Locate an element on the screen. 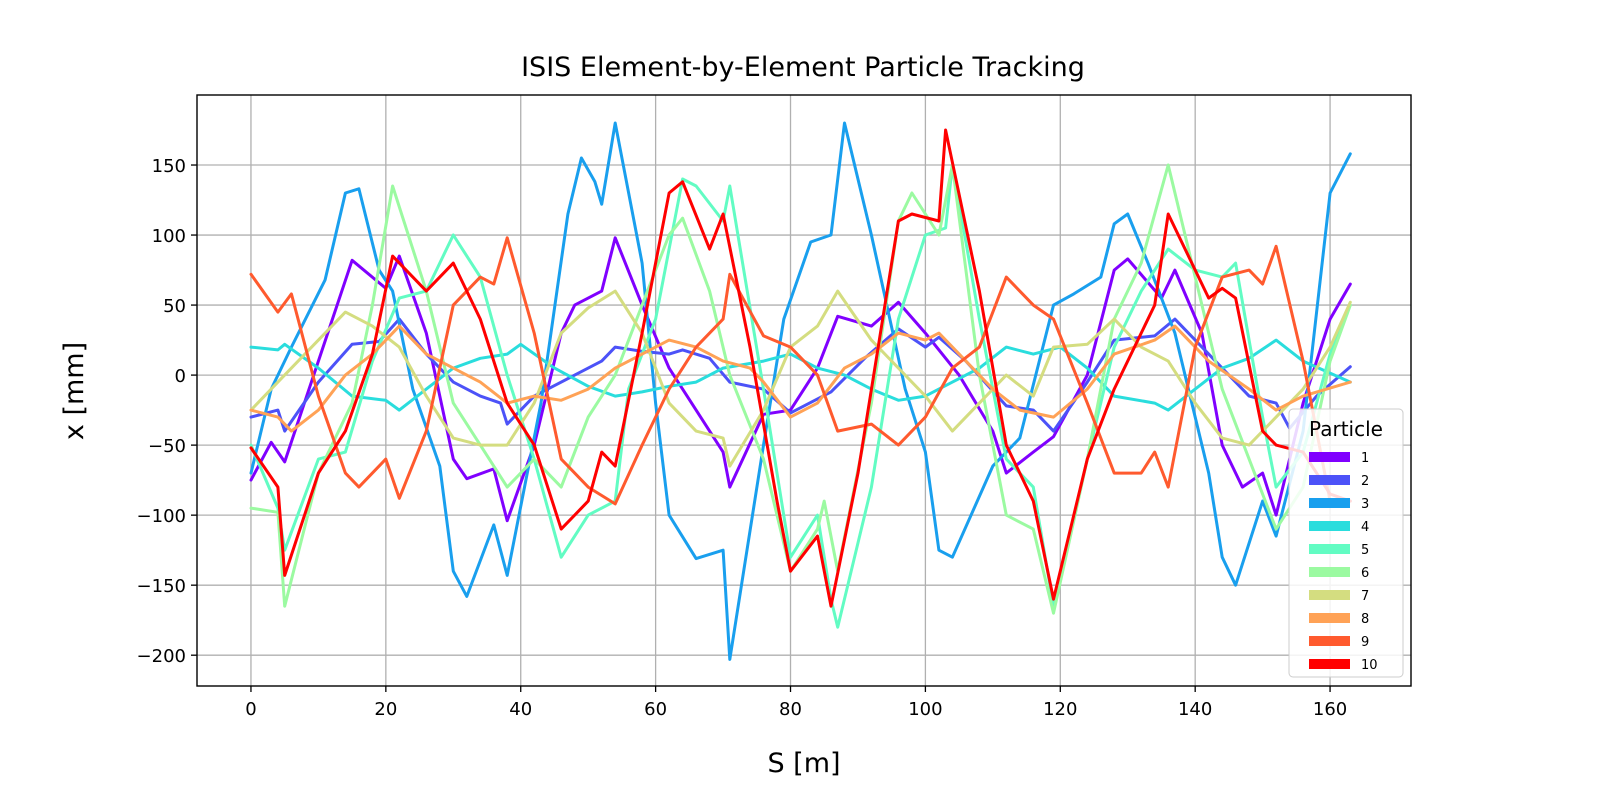 This screenshot has height=800, width=1600. x-tick-label: 0 is located at coordinates (250, 709).